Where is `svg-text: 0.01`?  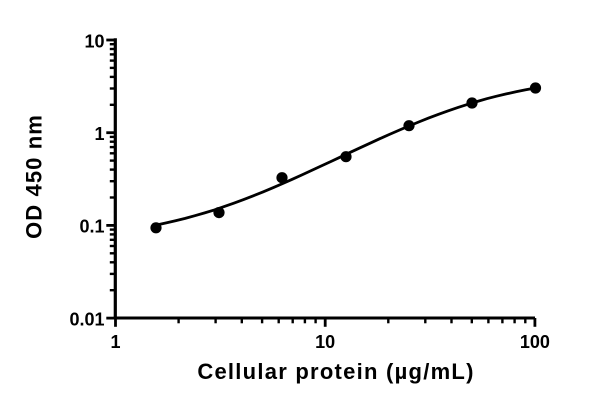
svg-text: 0.01 is located at coordinates (86, 319).